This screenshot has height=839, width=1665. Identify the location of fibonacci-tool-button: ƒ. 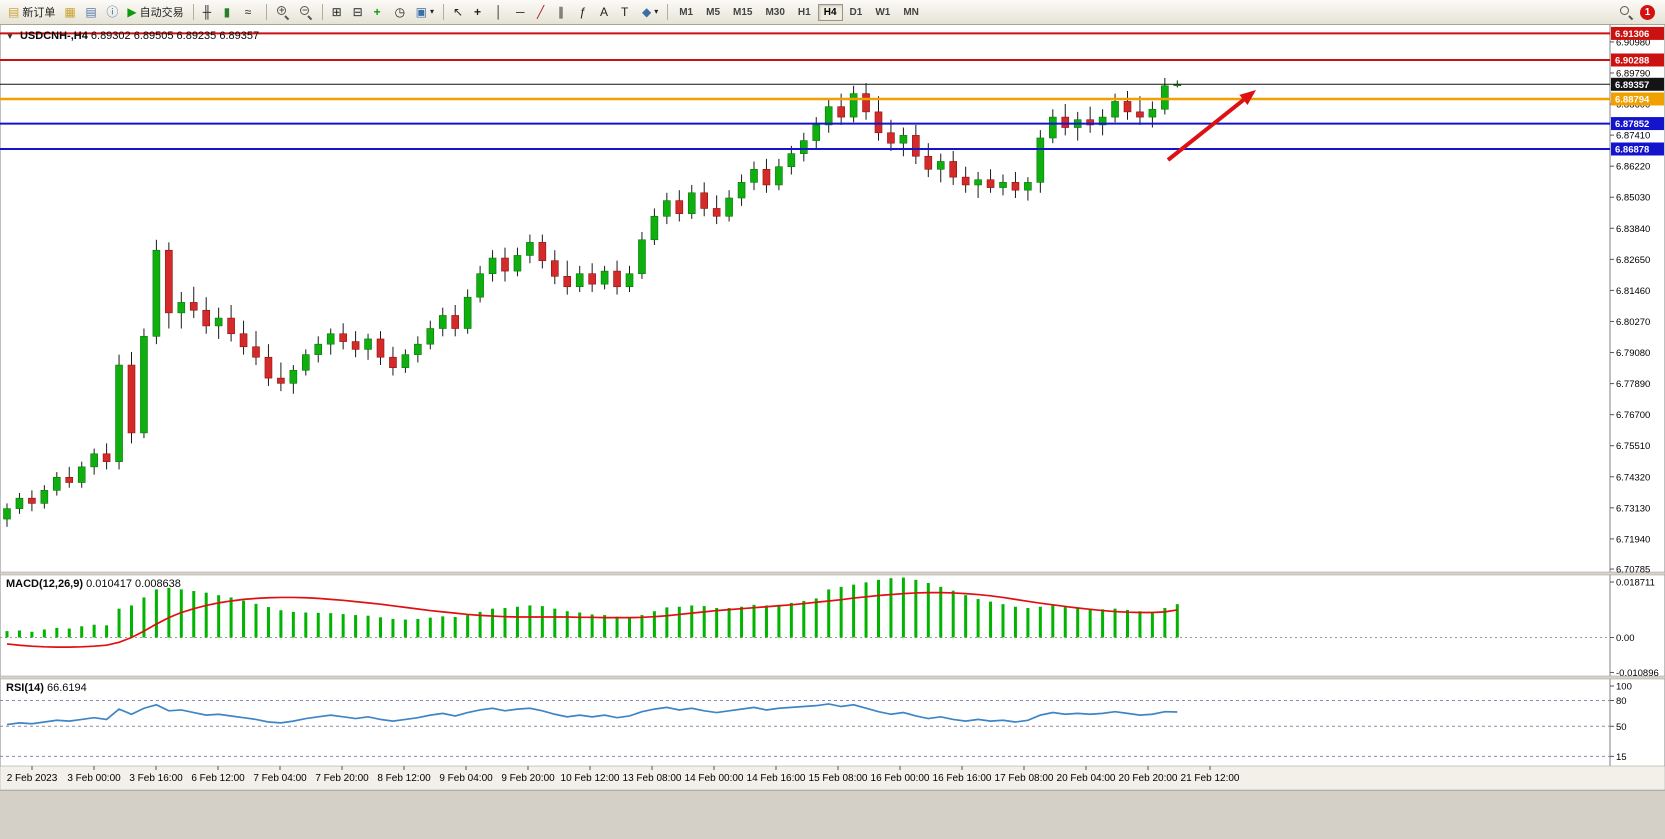
(585, 12).